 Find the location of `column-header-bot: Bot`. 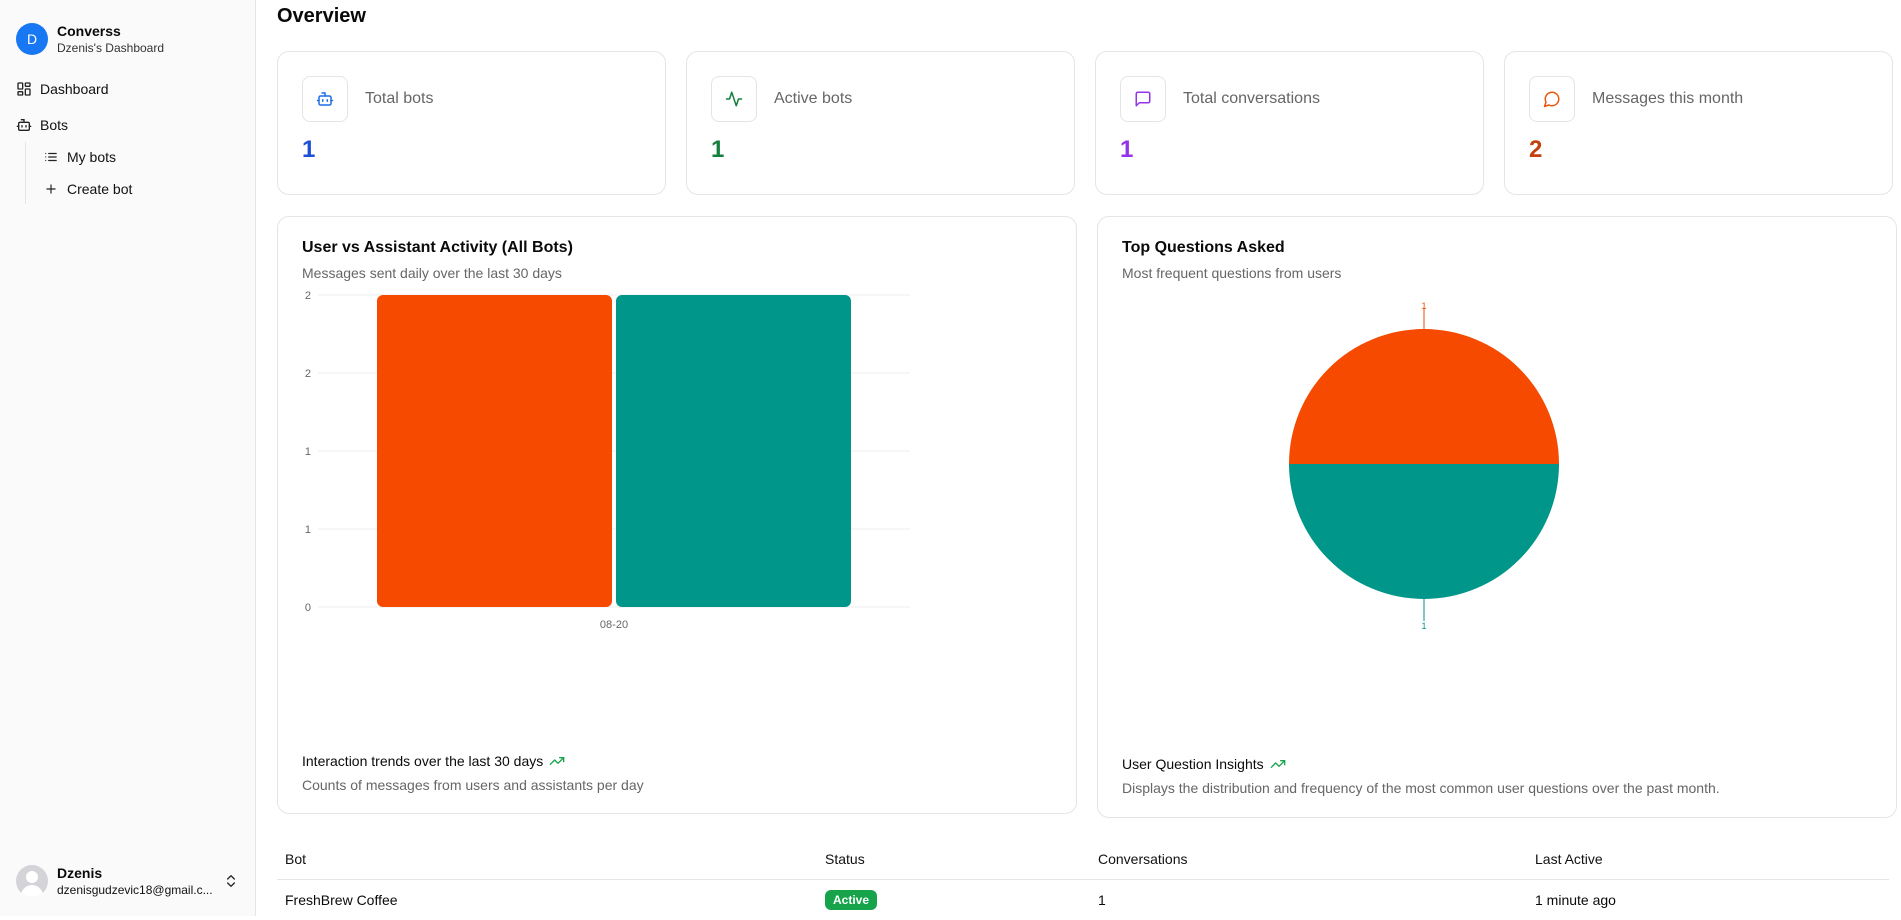

column-header-bot: Bot is located at coordinates (296, 858).